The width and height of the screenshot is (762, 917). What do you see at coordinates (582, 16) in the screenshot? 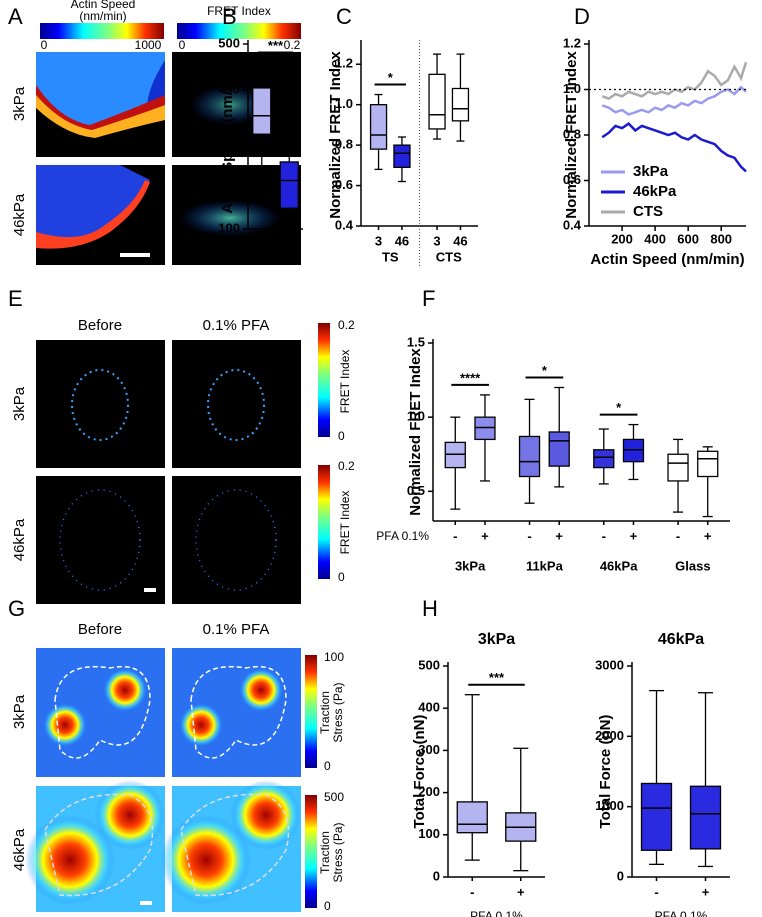
I see `panel-letter: D` at bounding box center [582, 16].